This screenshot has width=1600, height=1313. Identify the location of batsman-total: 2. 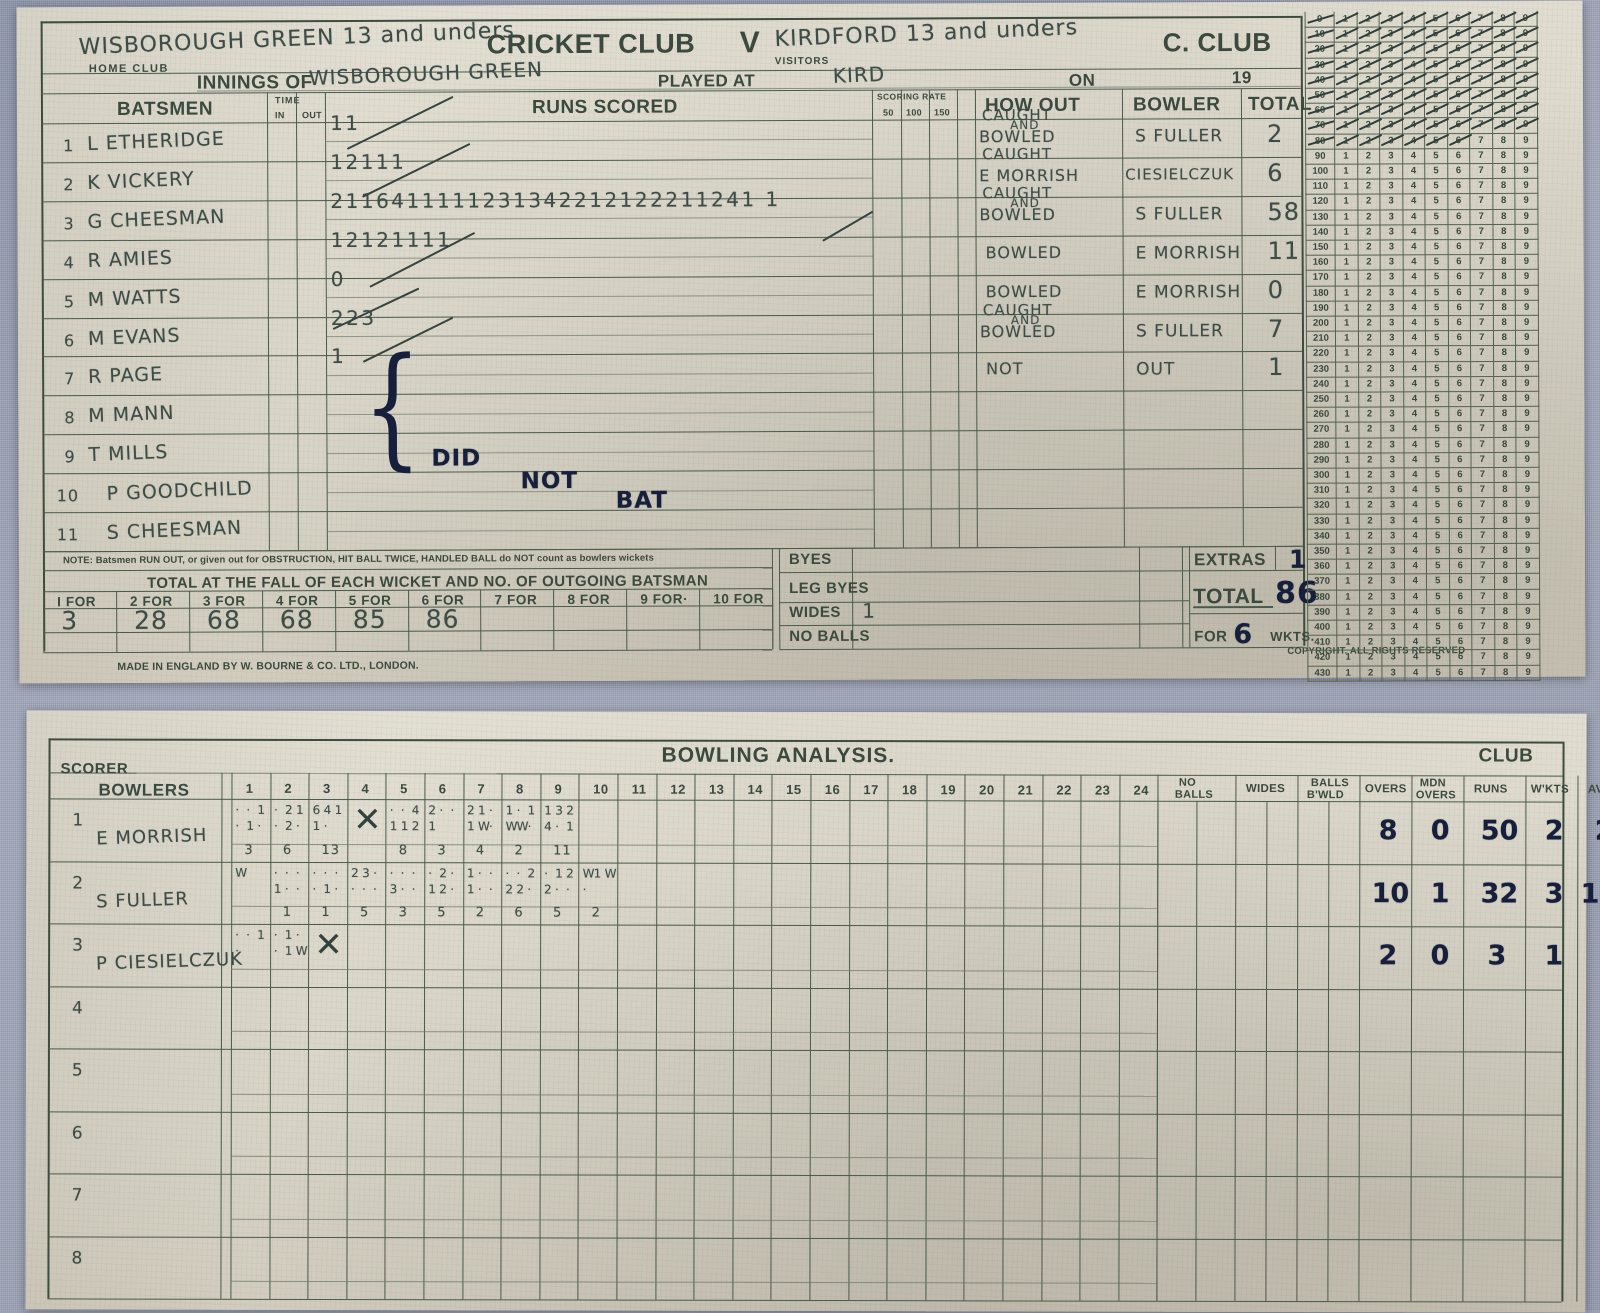
(1275, 133).